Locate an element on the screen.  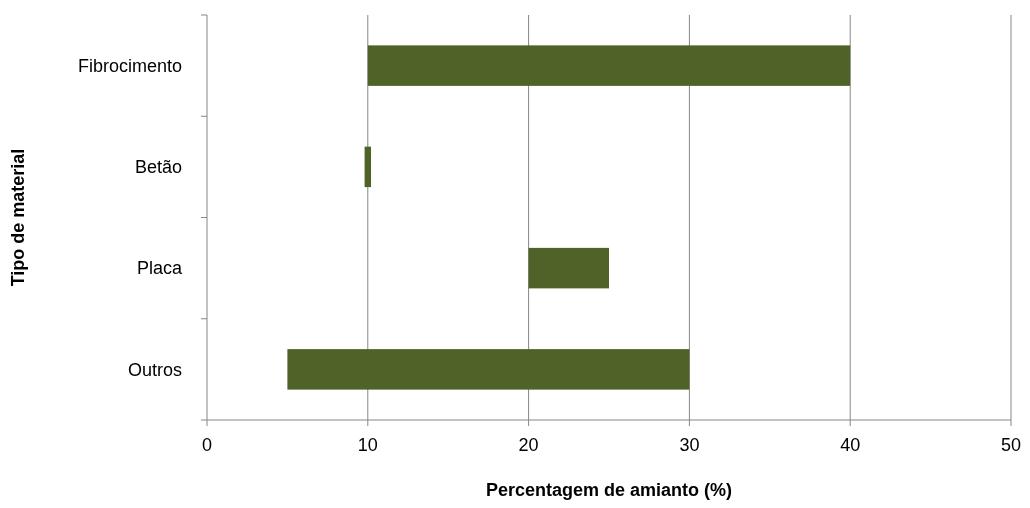
x-tick-label: 30 is located at coordinates (689, 445).